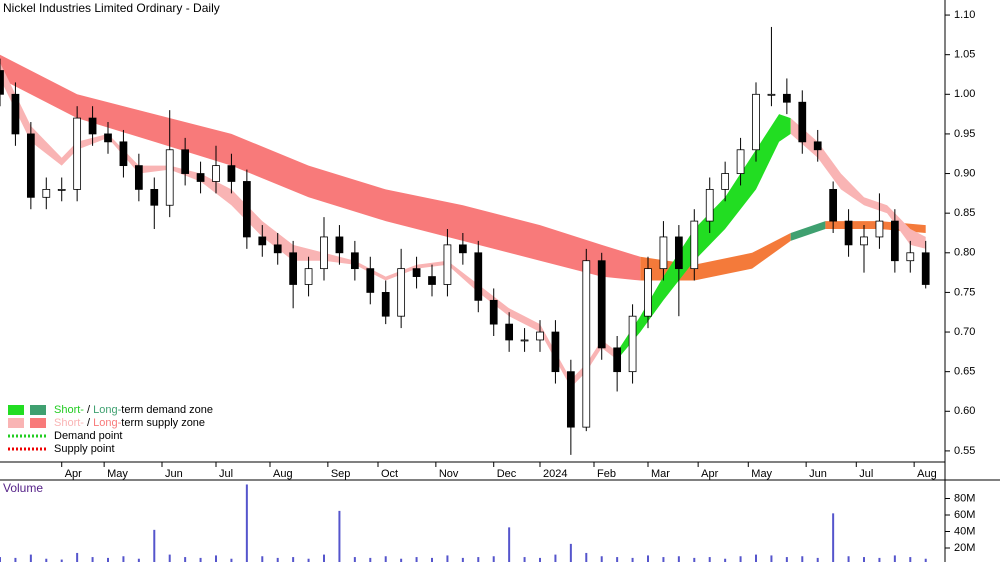 The width and height of the screenshot is (1000, 562). I want to click on x-tick-label: Mar, so click(660, 474).